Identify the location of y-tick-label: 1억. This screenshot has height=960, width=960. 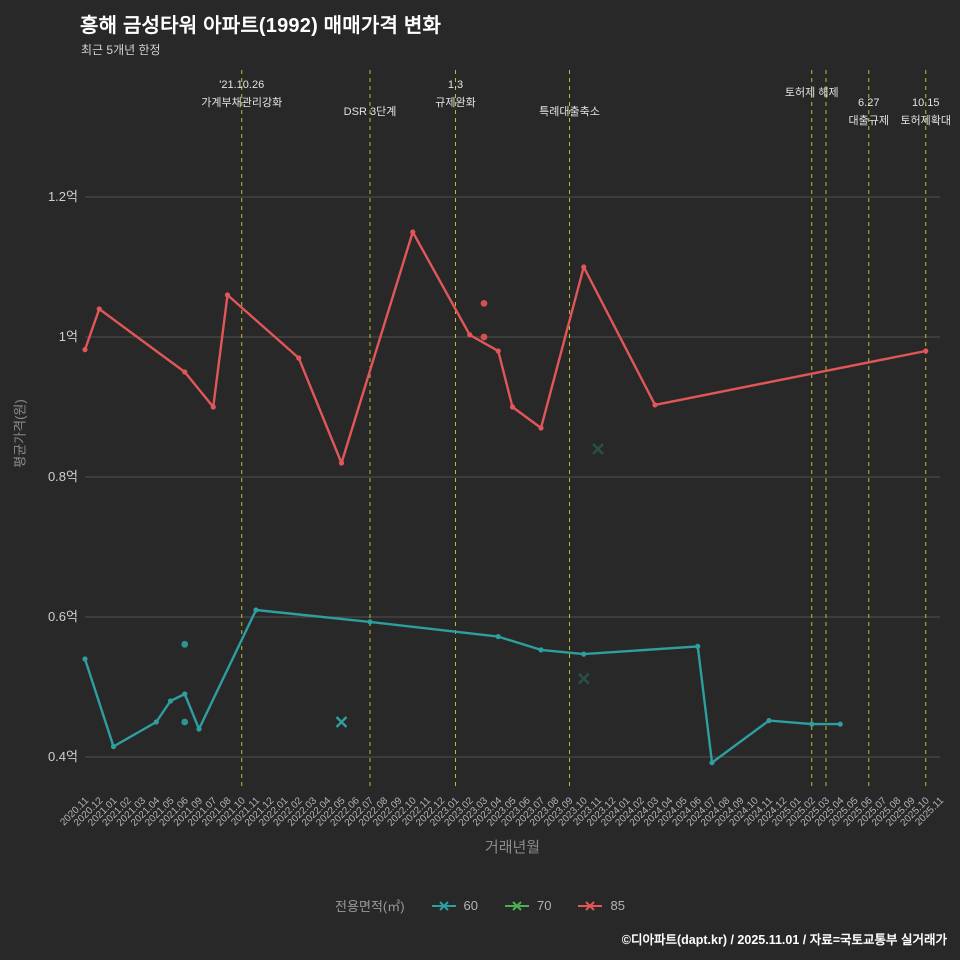
(68, 336).